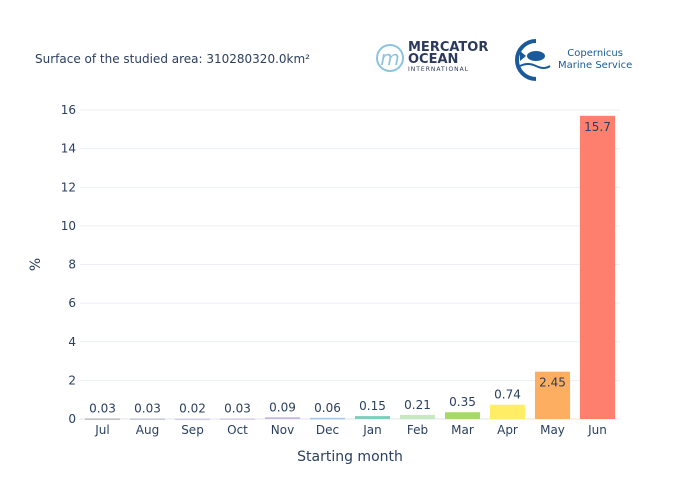  I want to click on copernicus-logo: Copernicus Marine Service, so click(572, 60).